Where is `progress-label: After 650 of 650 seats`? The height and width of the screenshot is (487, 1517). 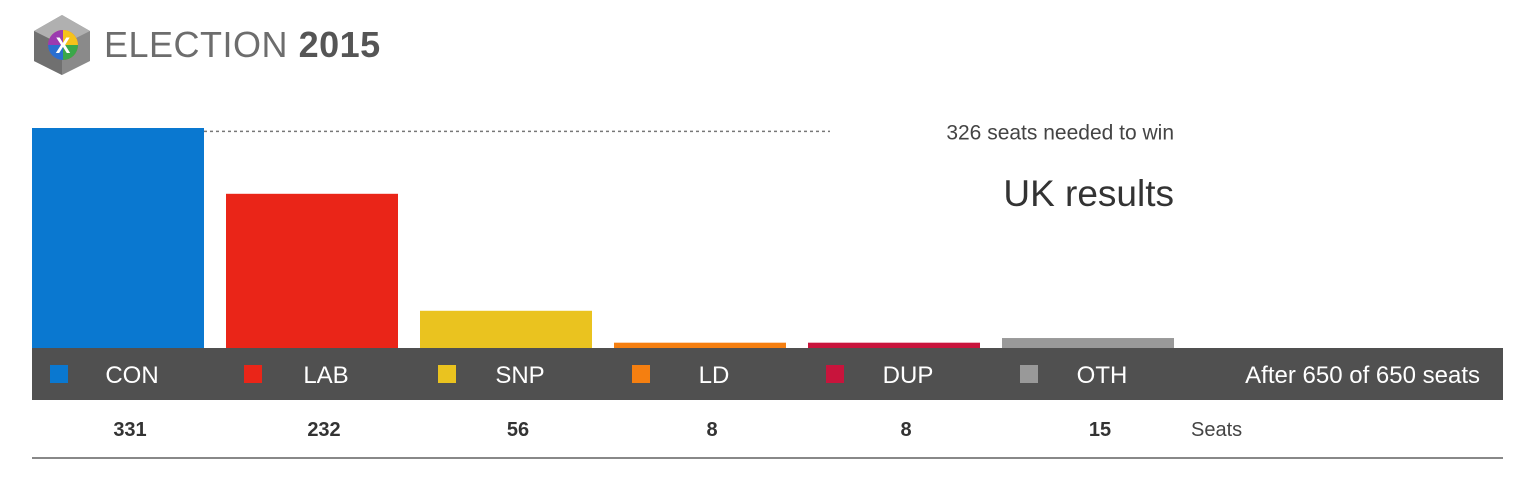
progress-label: After 650 of 650 seats is located at coordinates (1362, 375).